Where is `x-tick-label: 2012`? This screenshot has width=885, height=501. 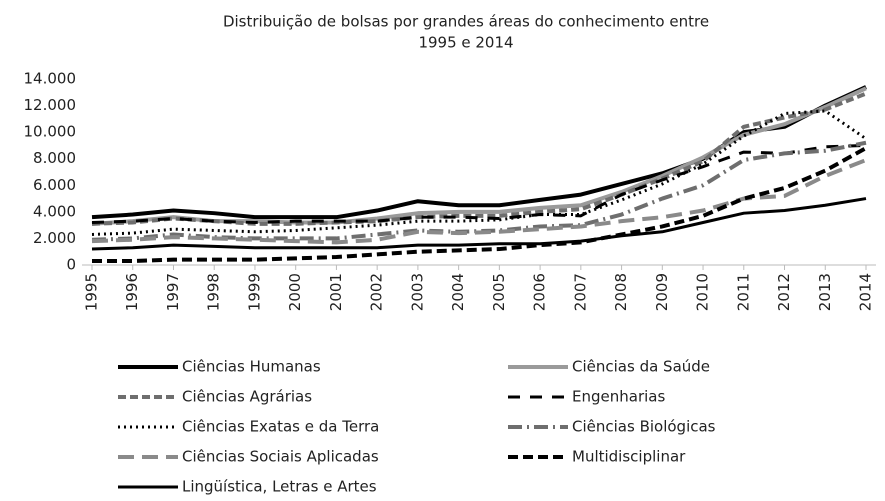 x-tick-label: 2012 is located at coordinates (784, 292).